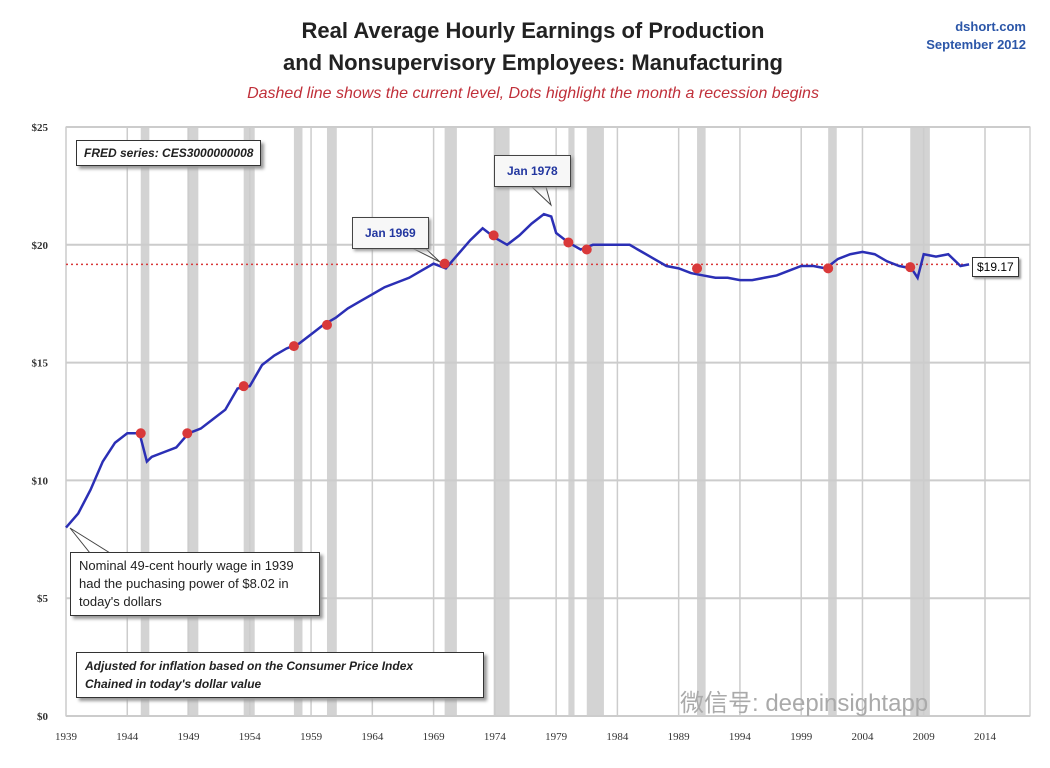 The height and width of the screenshot is (768, 1050). What do you see at coordinates (40, 246) in the screenshot?
I see `y-tick-label: $20` at bounding box center [40, 246].